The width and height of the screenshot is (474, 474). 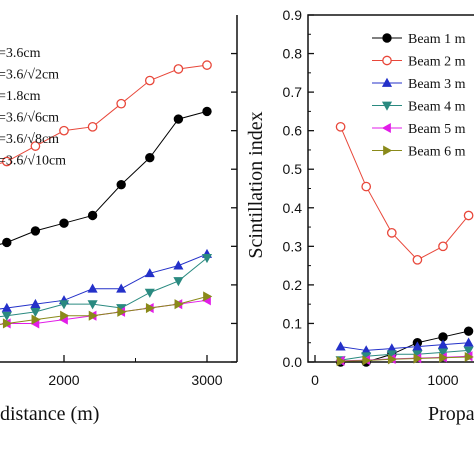 What do you see at coordinates (437, 84) in the screenshot?
I see `right-legend-label-3: Beam 3 m` at bounding box center [437, 84].